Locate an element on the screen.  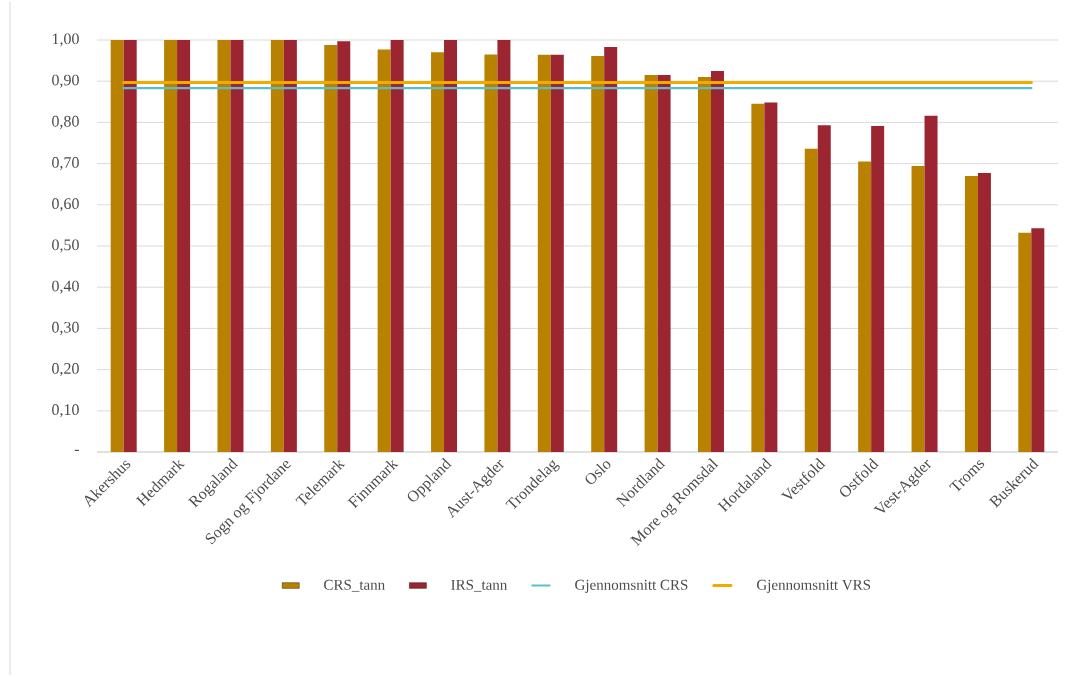
y-tick-label: 0,30 is located at coordinates (65, 328).